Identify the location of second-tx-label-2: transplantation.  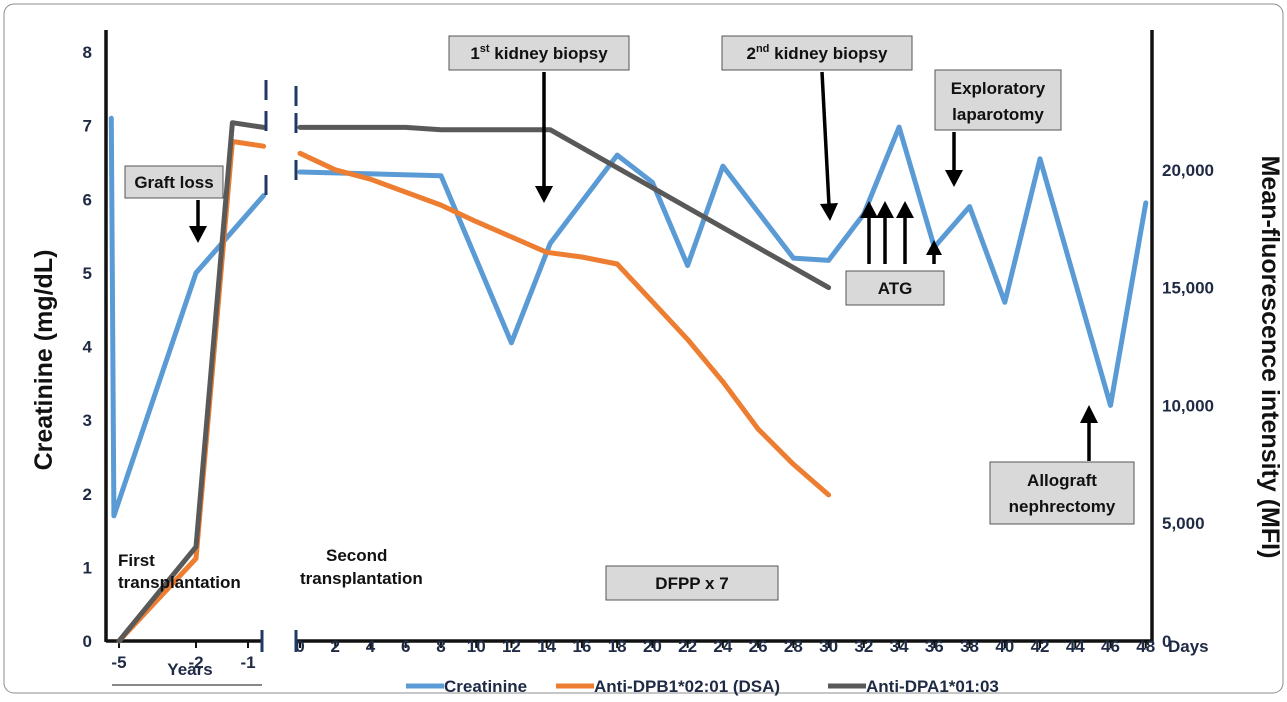
(361, 578).